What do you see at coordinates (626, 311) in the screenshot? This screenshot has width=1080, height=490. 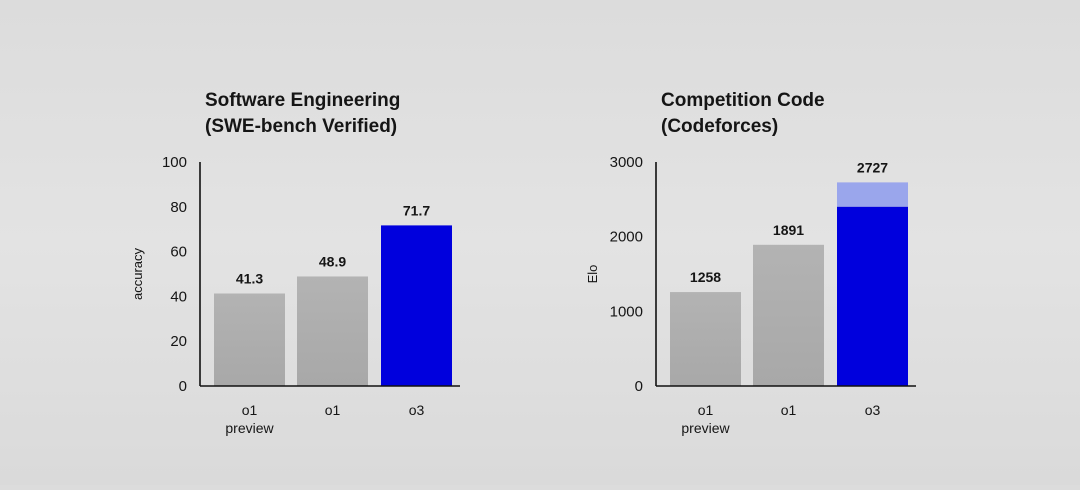 I see `codeforces-y-tick-label: 1000` at bounding box center [626, 311].